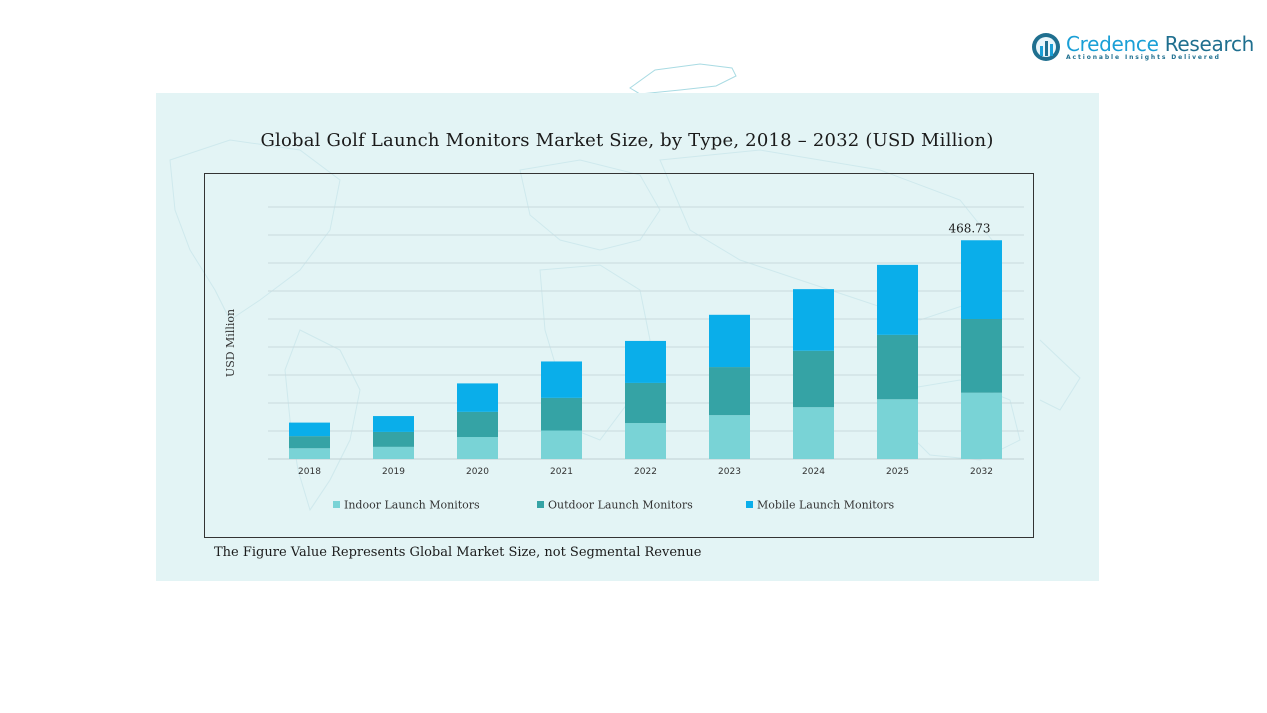  I want to click on x-tick-label: 2032, so click(981, 472).